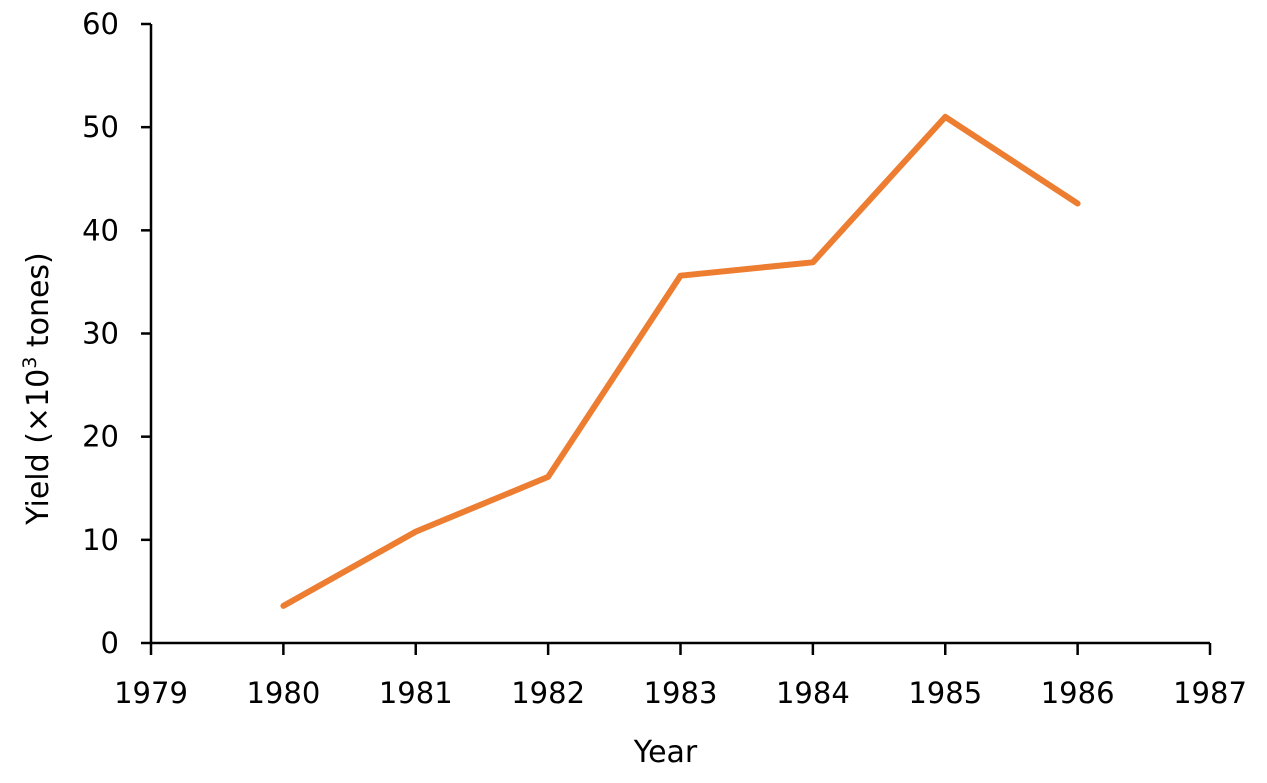 The image size is (1267, 783). Describe the element at coordinates (665, 752) in the screenshot. I see `x-axis-title: Year` at that location.